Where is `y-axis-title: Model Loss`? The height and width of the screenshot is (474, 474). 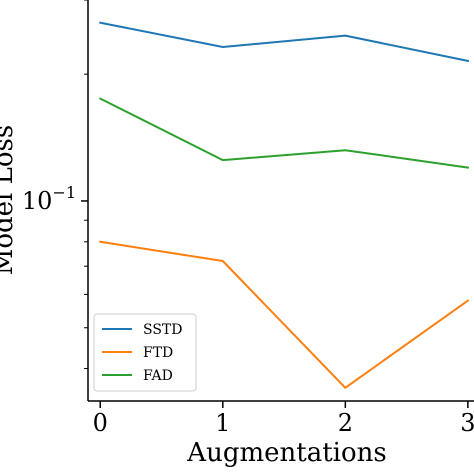
y-axis-title: Model Loss is located at coordinates (9, 200).